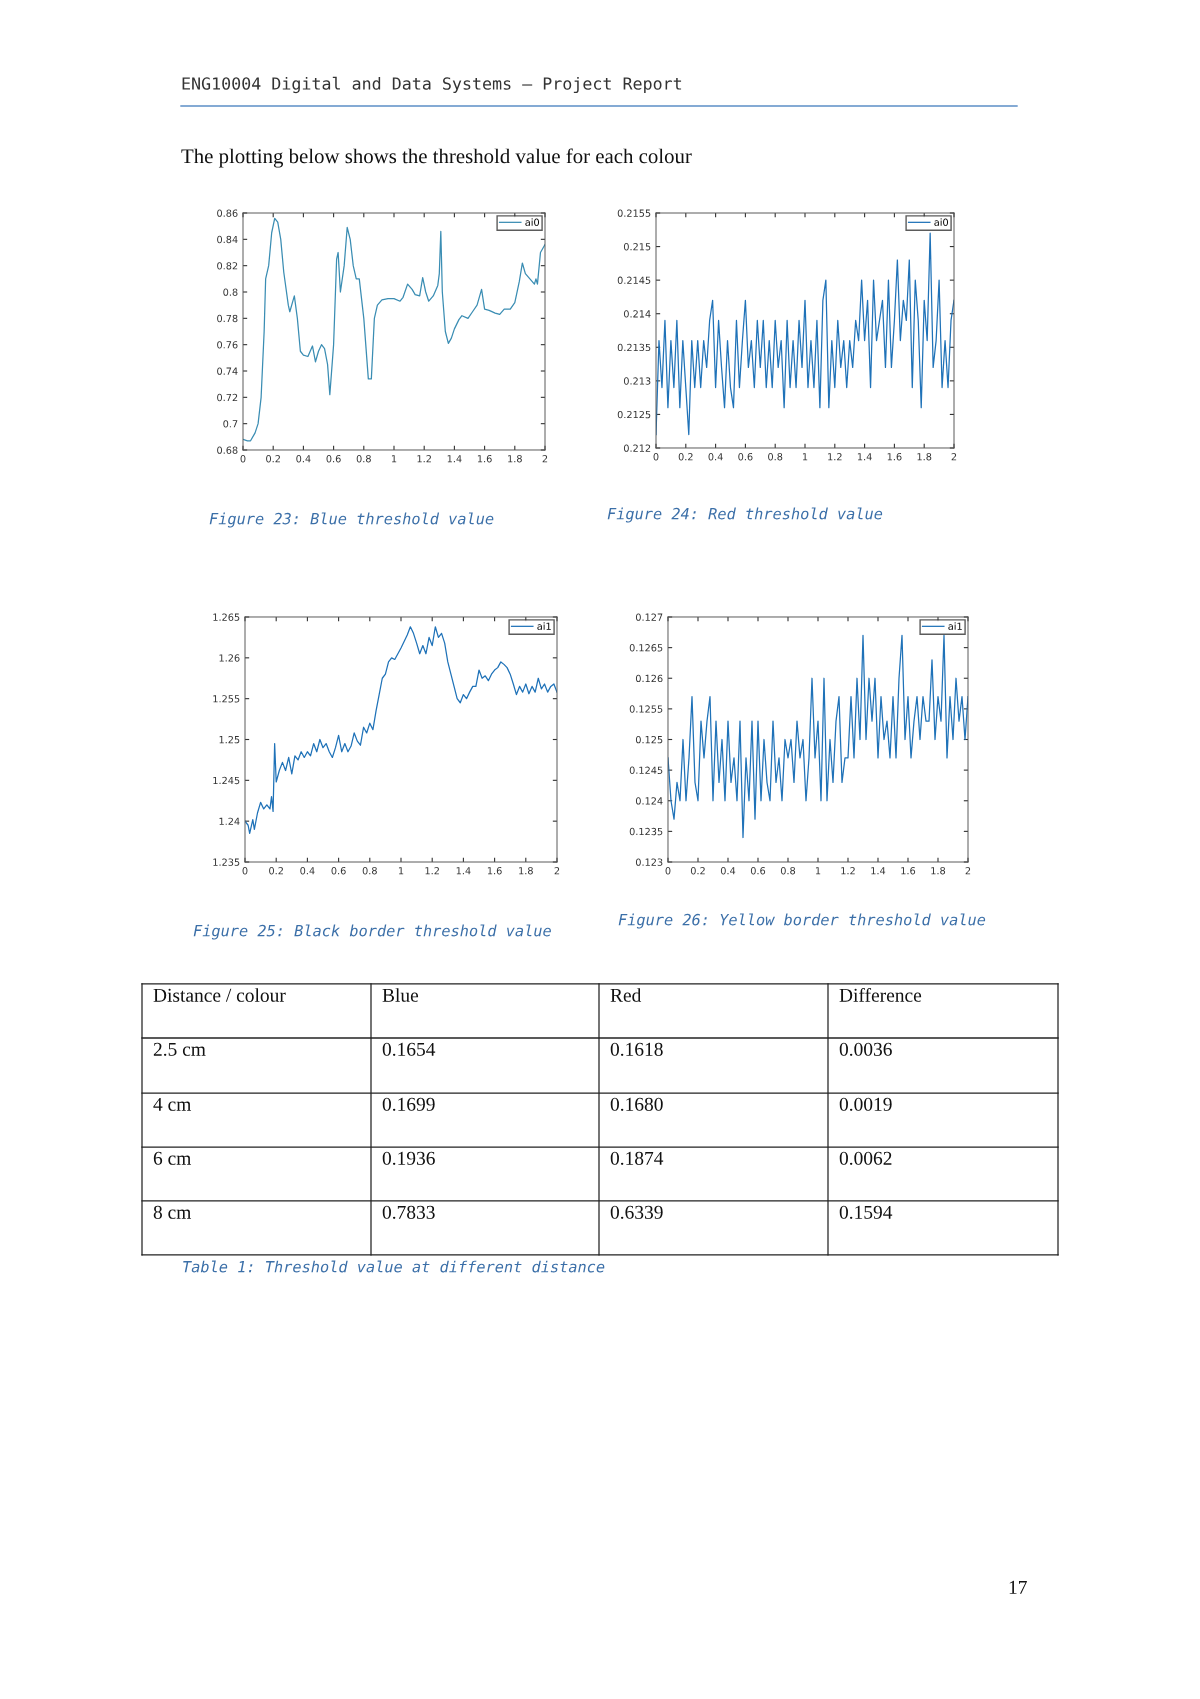  What do you see at coordinates (227, 397) in the screenshot?
I see `y-tick-label: 0.72` at bounding box center [227, 397].